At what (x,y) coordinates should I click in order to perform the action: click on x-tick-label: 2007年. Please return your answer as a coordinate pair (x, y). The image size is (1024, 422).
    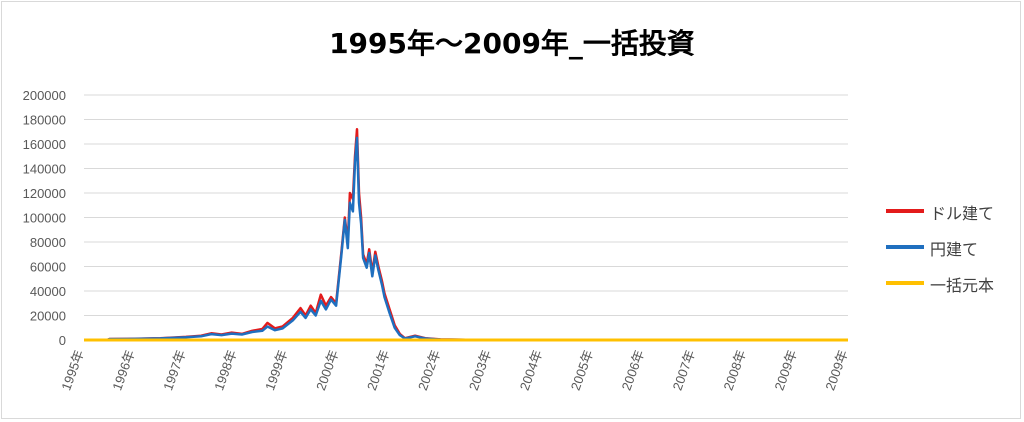
    Looking at the image, I should click on (684, 370).